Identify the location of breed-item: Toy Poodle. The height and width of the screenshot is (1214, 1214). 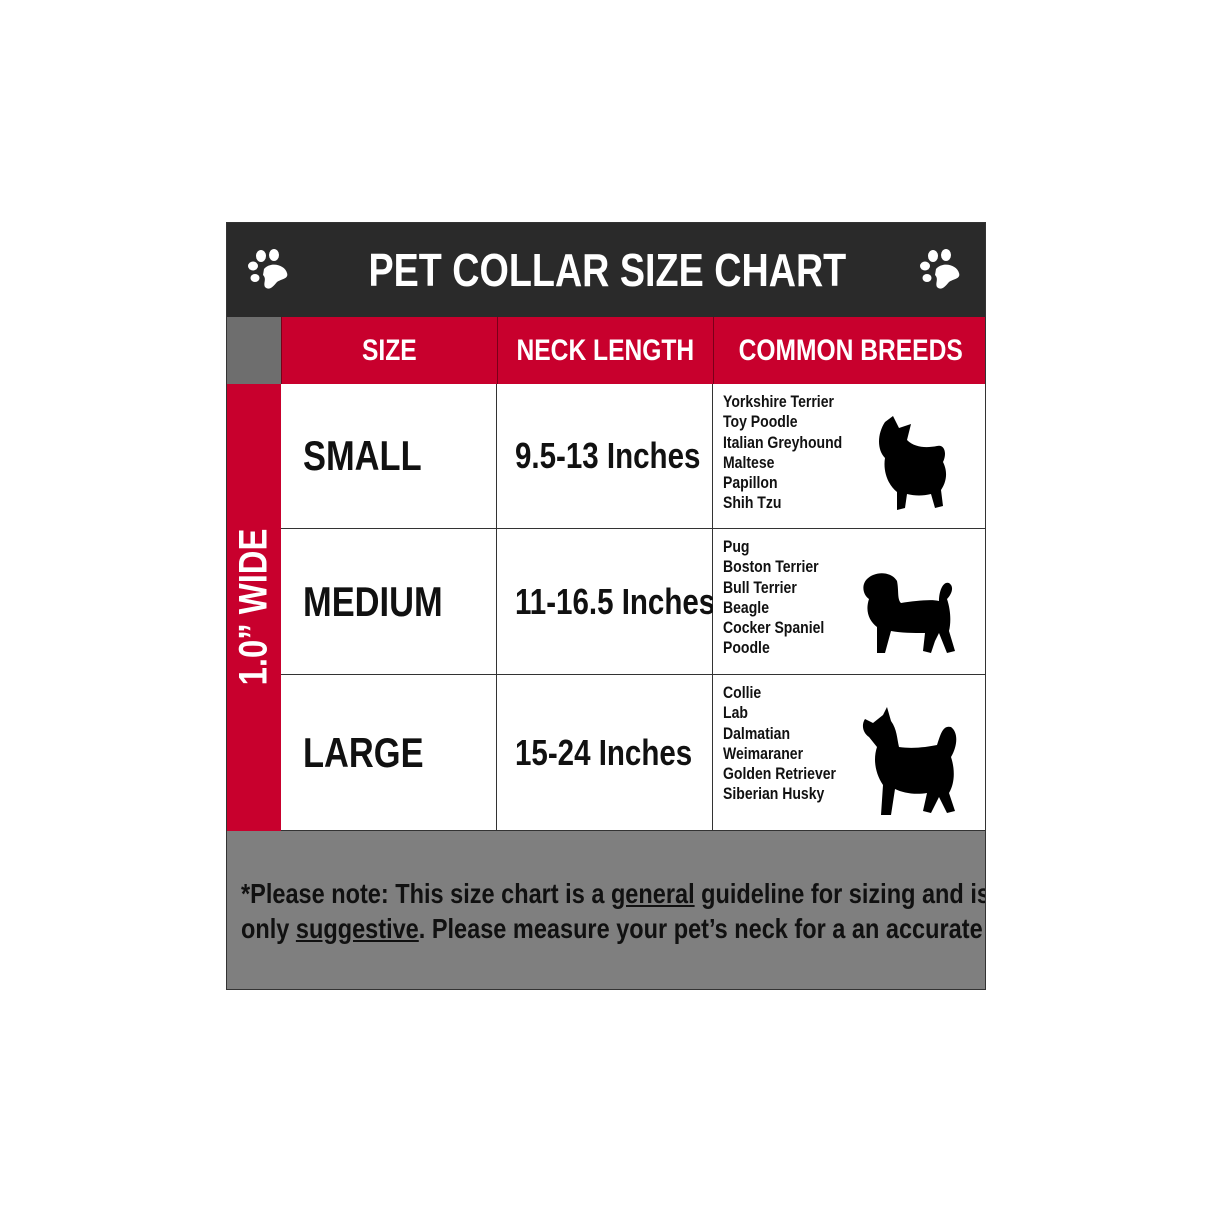
(760, 422).